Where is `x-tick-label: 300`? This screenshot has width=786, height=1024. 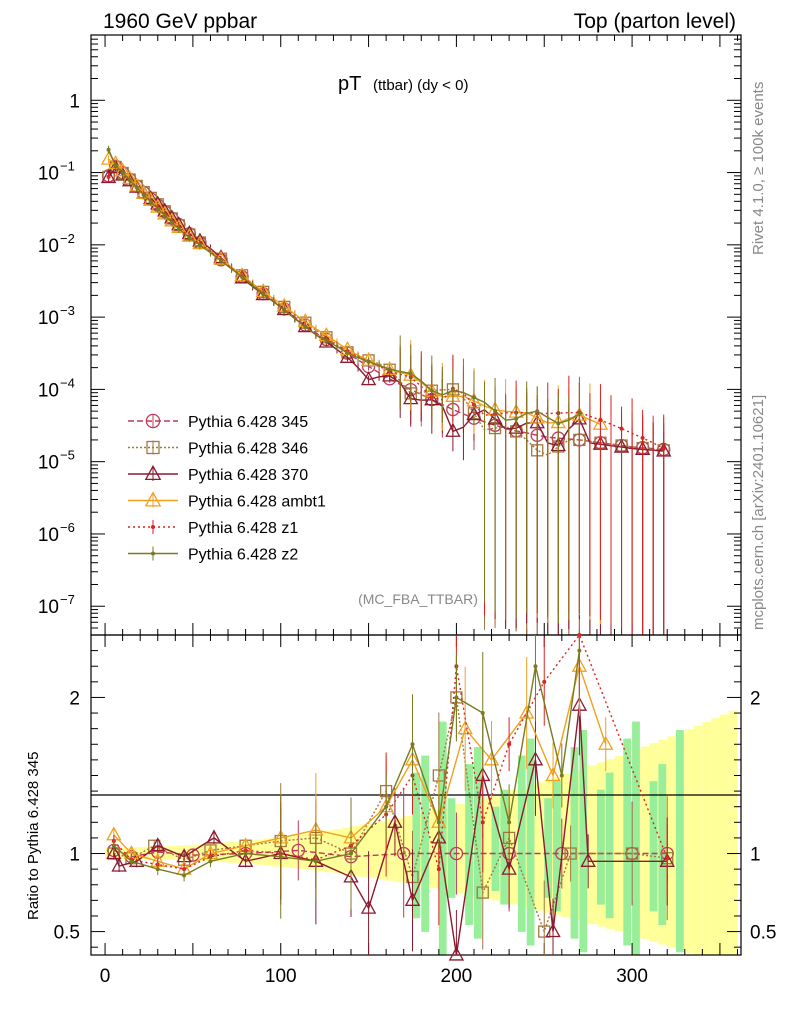 x-tick-label: 300 is located at coordinates (632, 976).